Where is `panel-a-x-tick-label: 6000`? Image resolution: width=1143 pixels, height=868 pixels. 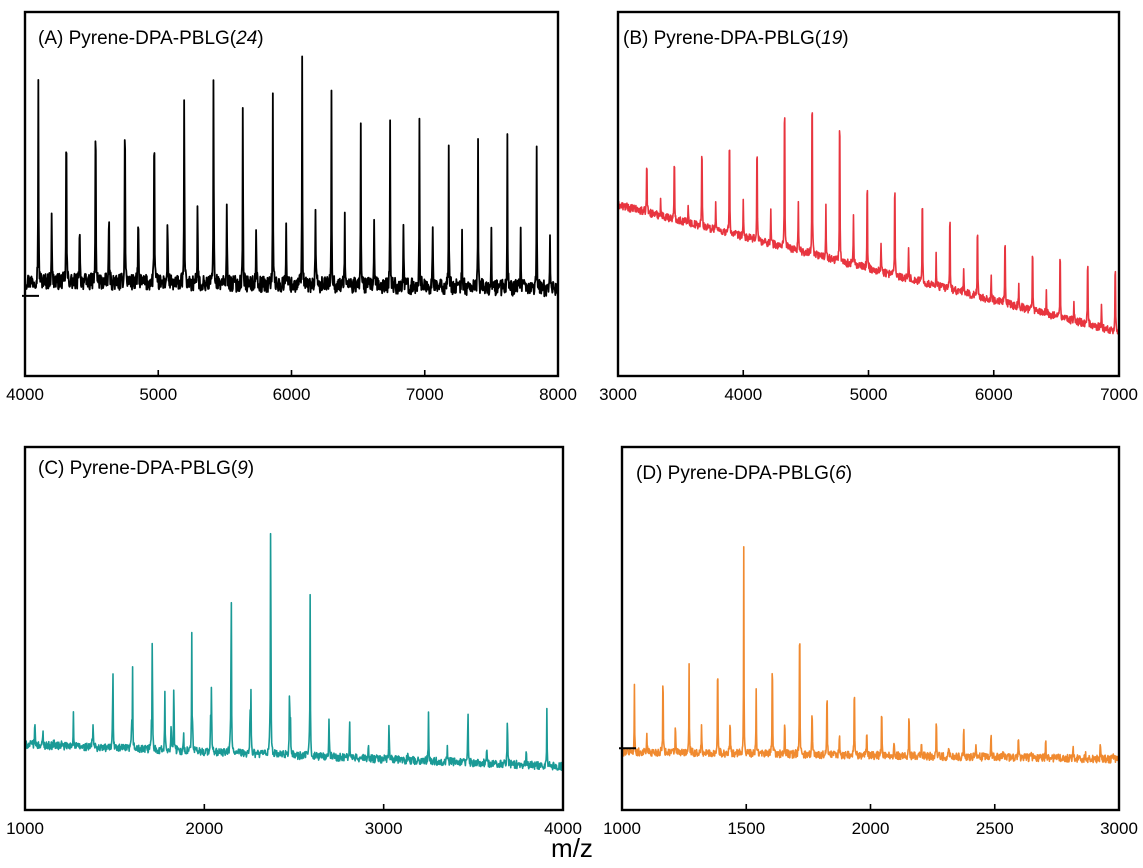 panel-a-x-tick-label: 6000 is located at coordinates (292, 394).